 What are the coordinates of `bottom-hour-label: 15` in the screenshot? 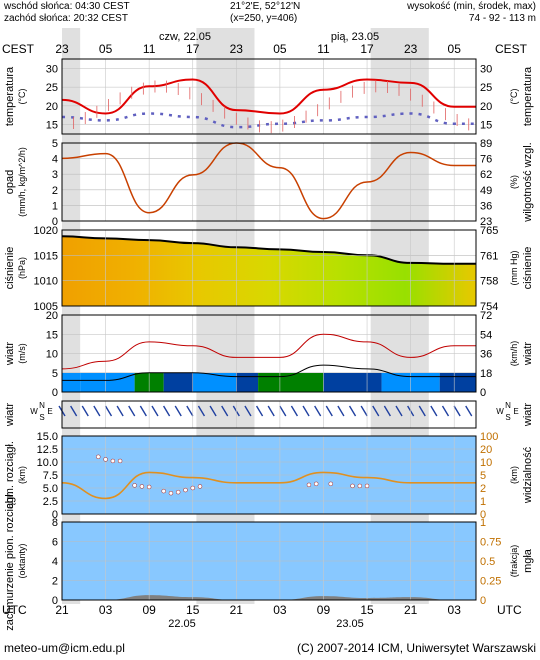 It's located at (193, 610).